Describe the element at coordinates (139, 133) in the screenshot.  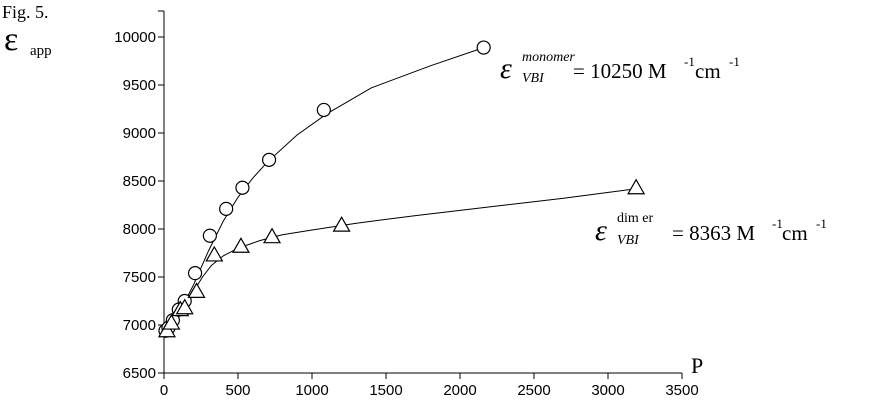
I see `y-tick-label: 9000` at that location.